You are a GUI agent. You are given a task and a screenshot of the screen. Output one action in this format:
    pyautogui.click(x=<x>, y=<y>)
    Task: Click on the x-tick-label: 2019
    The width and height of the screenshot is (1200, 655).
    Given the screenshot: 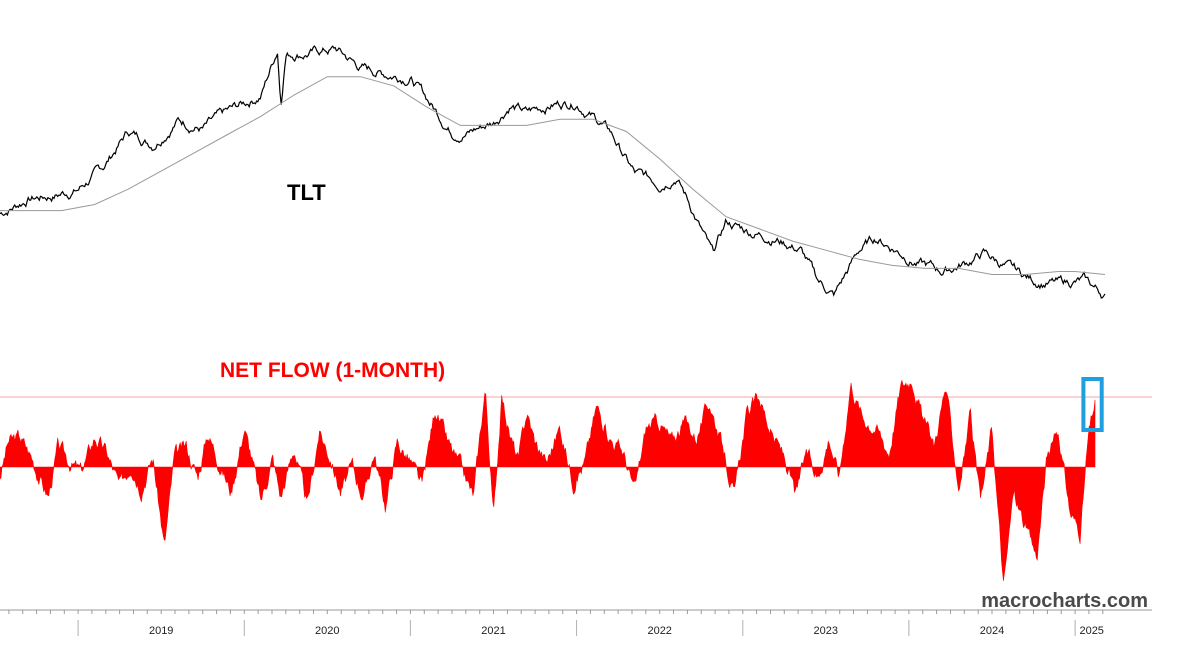 What is the action you would take?
    pyautogui.click(x=161, y=631)
    